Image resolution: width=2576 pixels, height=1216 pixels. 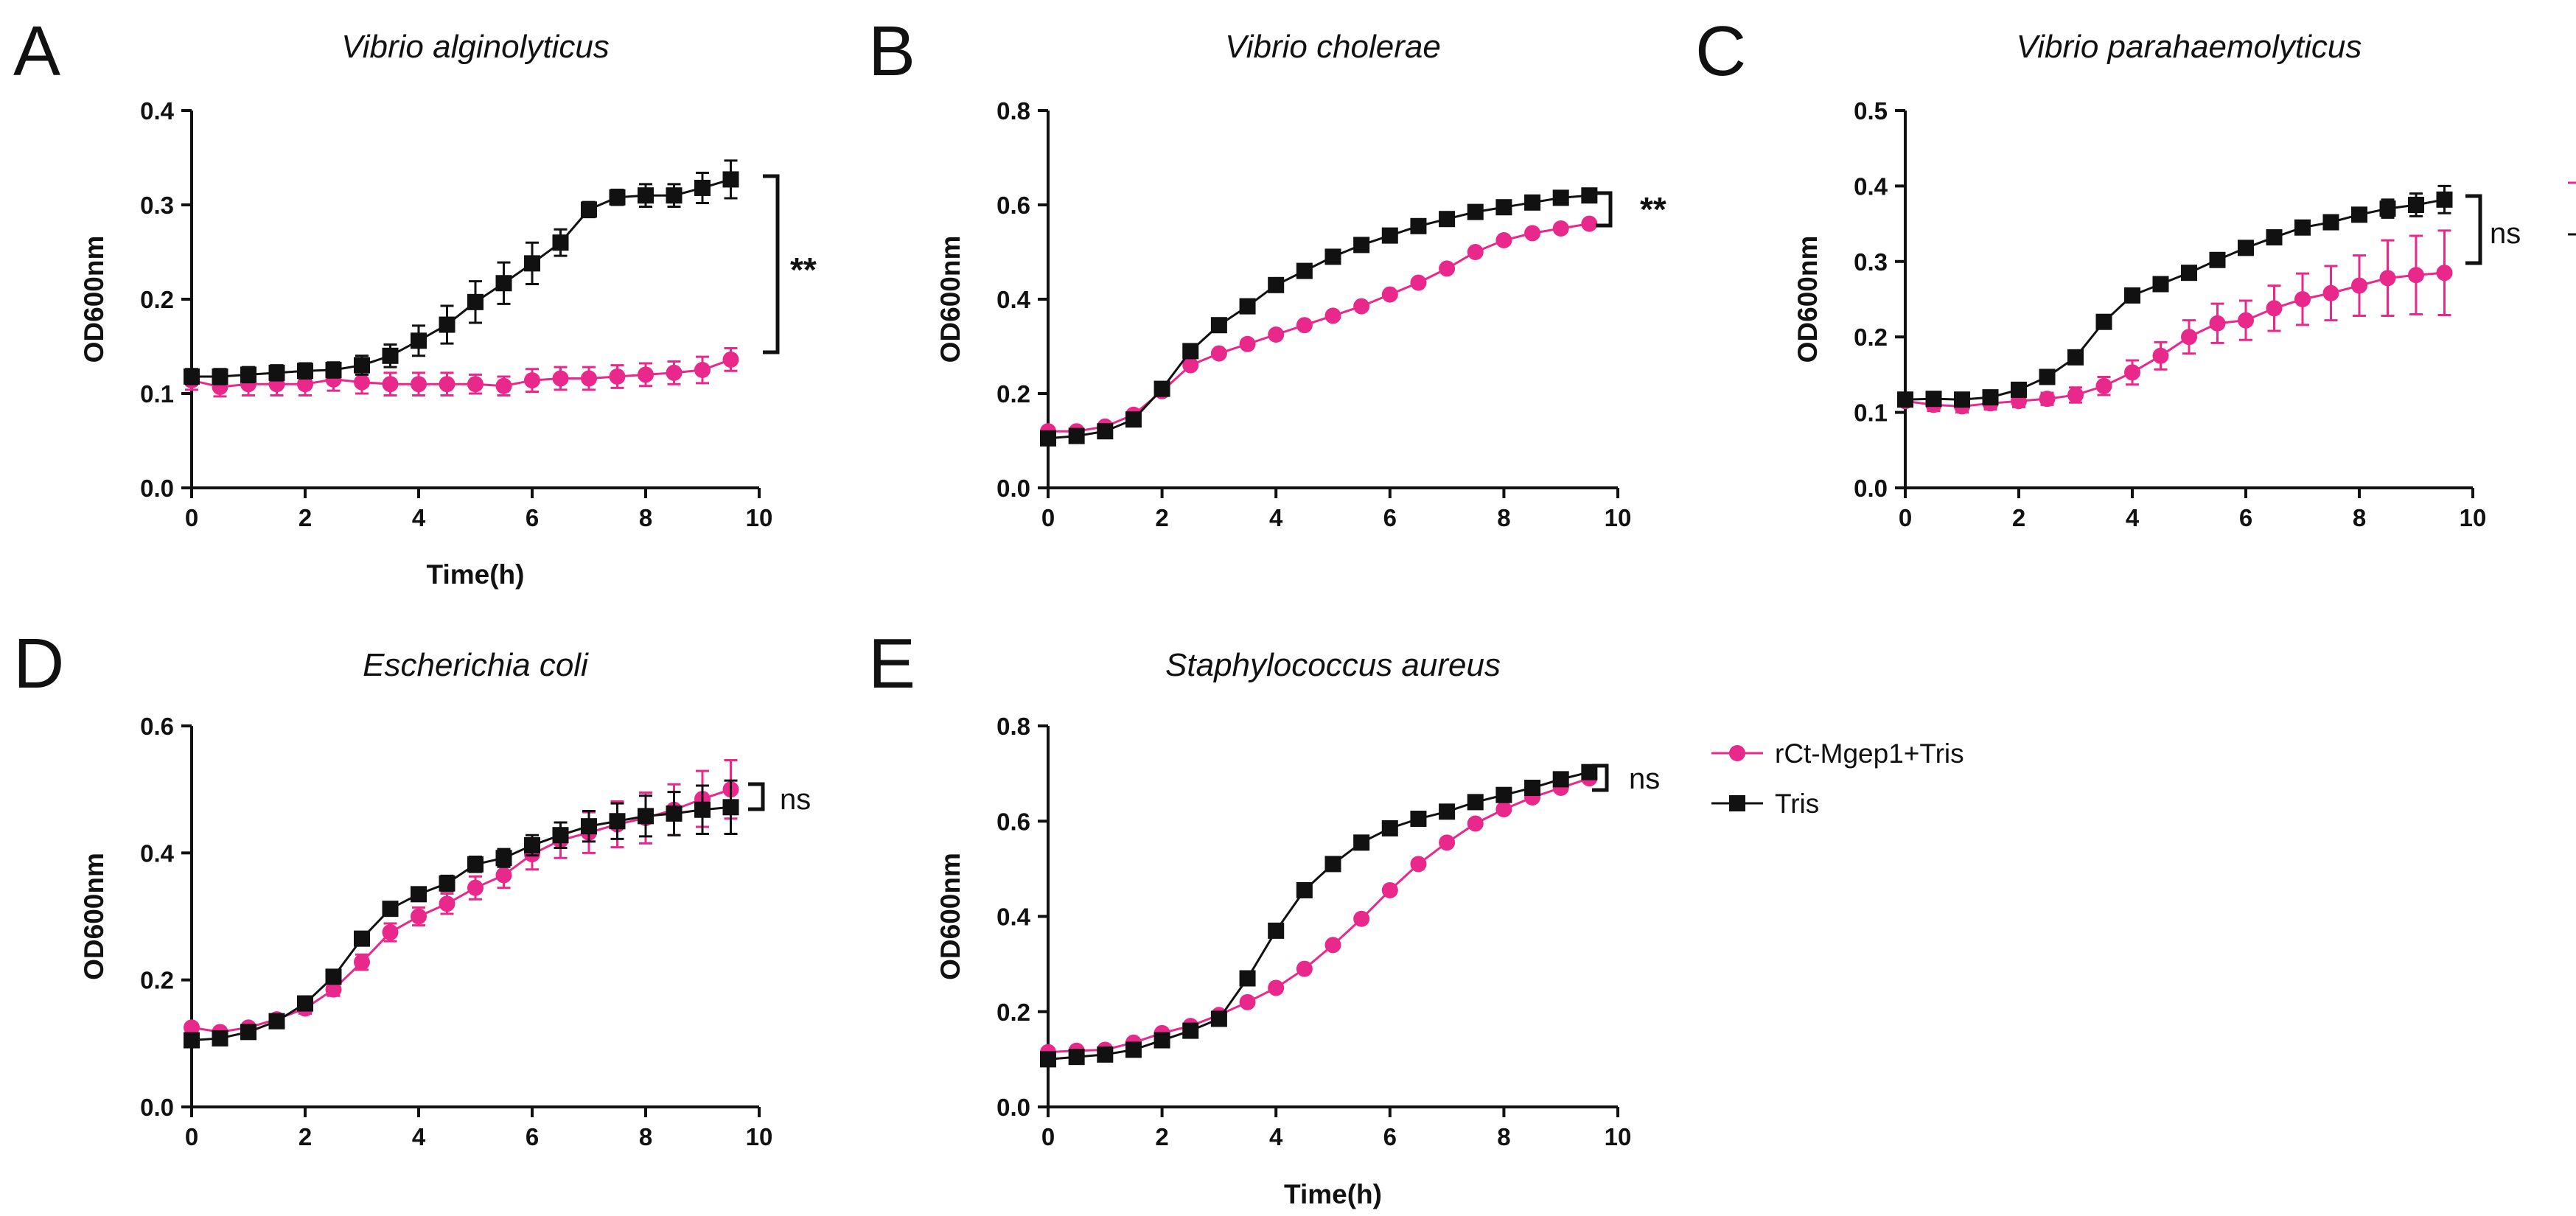 What do you see at coordinates (1765, 804) in the screenshot?
I see `legend-item-tris: Tris` at bounding box center [1765, 804].